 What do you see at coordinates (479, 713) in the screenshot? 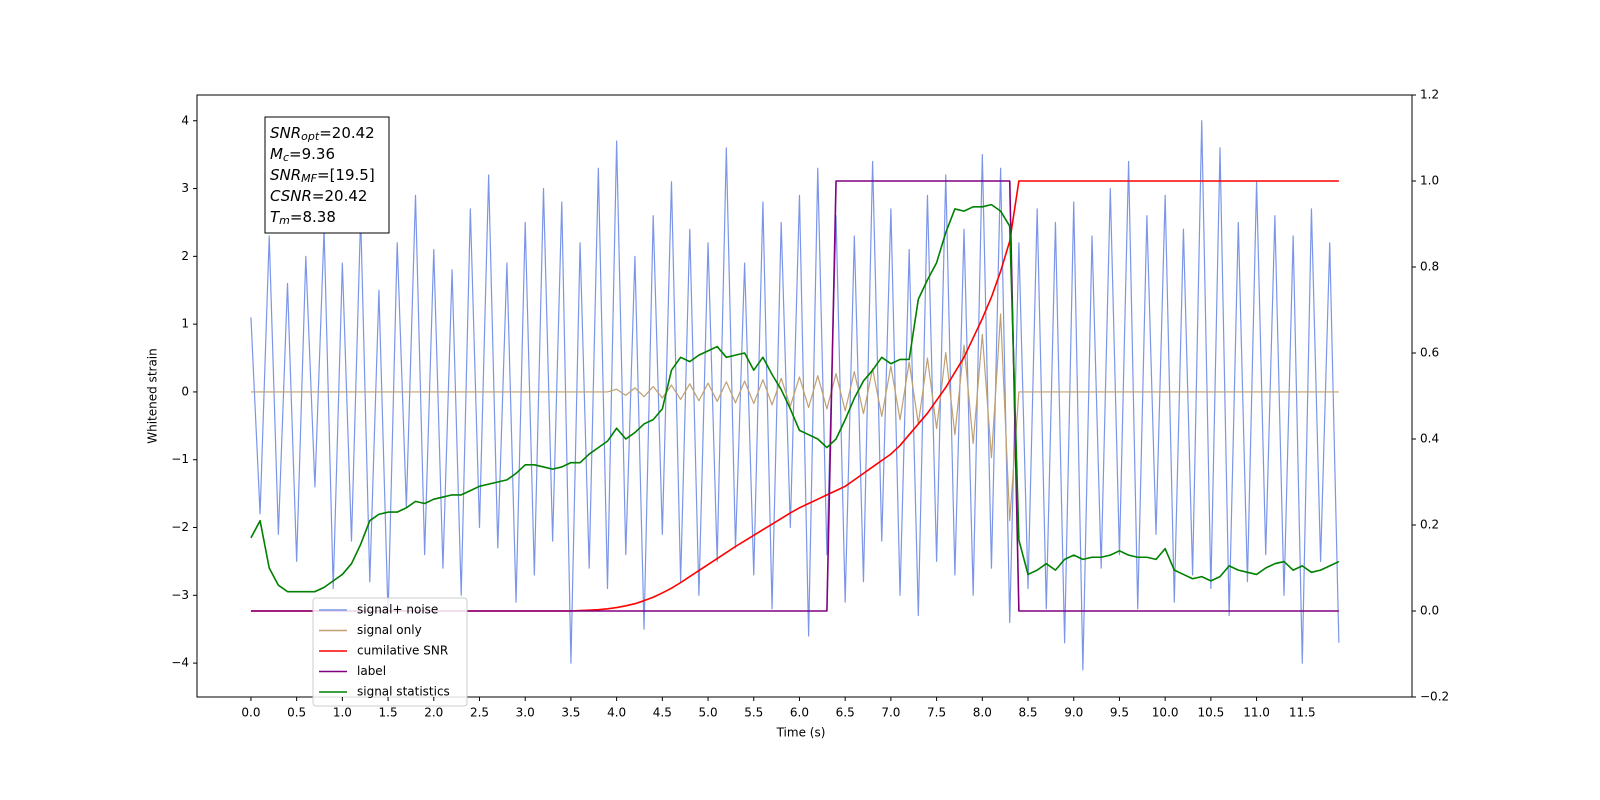
I see `x-tick-label: 2.5` at bounding box center [479, 713].